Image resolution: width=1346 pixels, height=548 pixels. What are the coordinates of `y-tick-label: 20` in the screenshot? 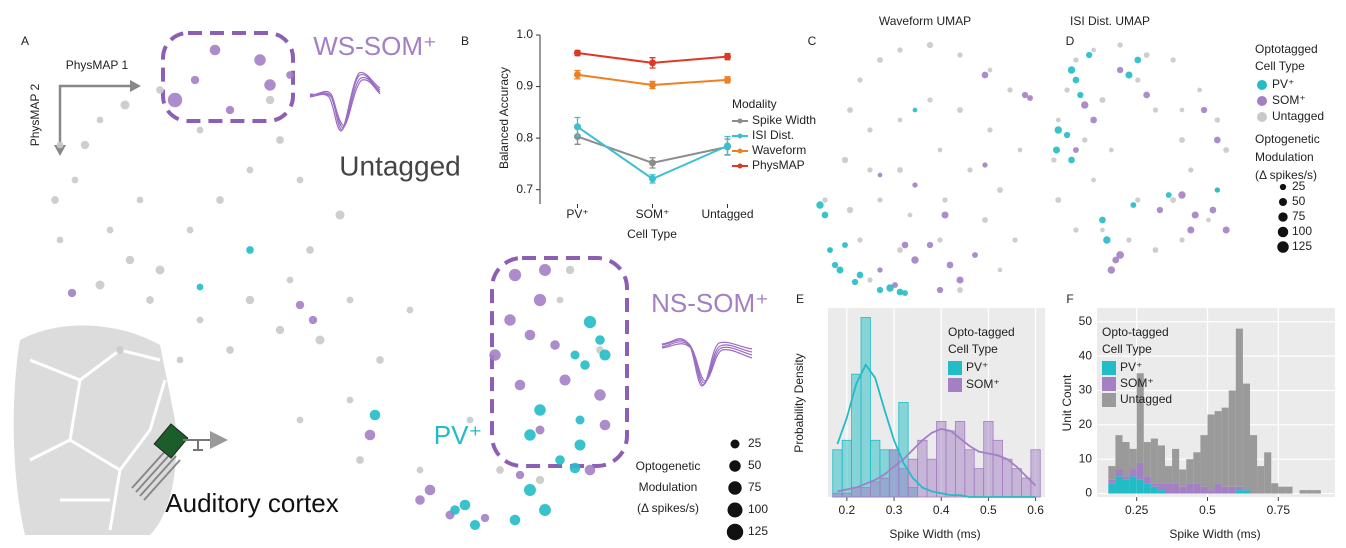 It's located at (1086, 424).